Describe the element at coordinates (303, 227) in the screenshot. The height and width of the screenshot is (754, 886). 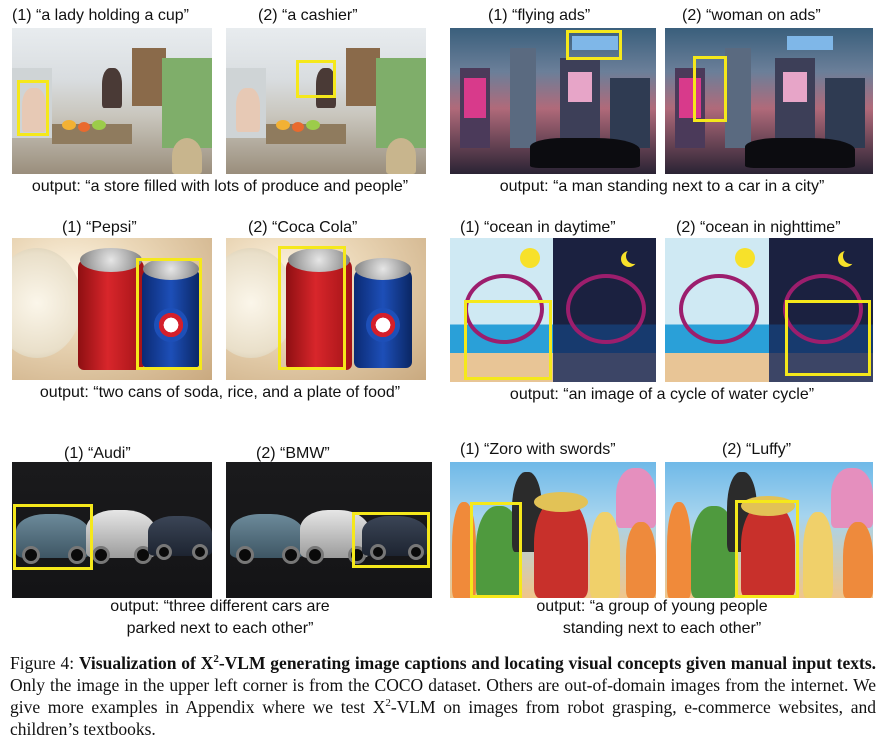
I see `soda-label-2: (2) “Coca Cola”` at that location.